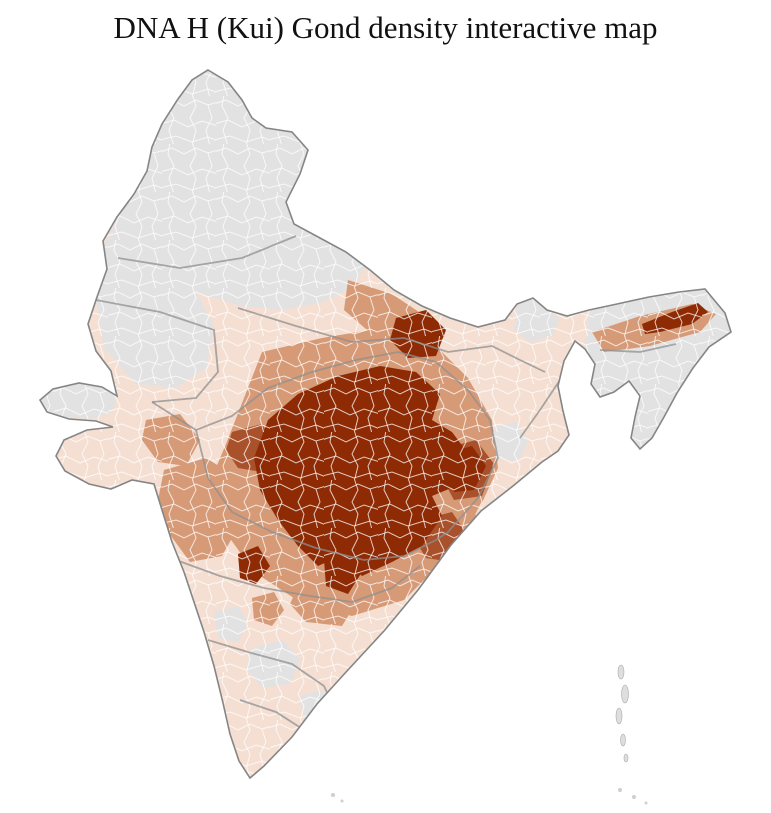 This screenshot has height=813, width=771. Describe the element at coordinates (489, 796) in the screenshot. I see `outlying-islets` at that location.